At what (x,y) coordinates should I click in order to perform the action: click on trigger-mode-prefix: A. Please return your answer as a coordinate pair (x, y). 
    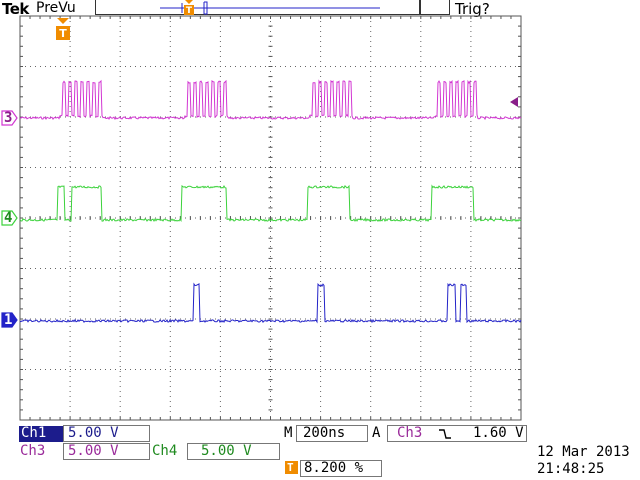
    Looking at the image, I should click on (376, 433).